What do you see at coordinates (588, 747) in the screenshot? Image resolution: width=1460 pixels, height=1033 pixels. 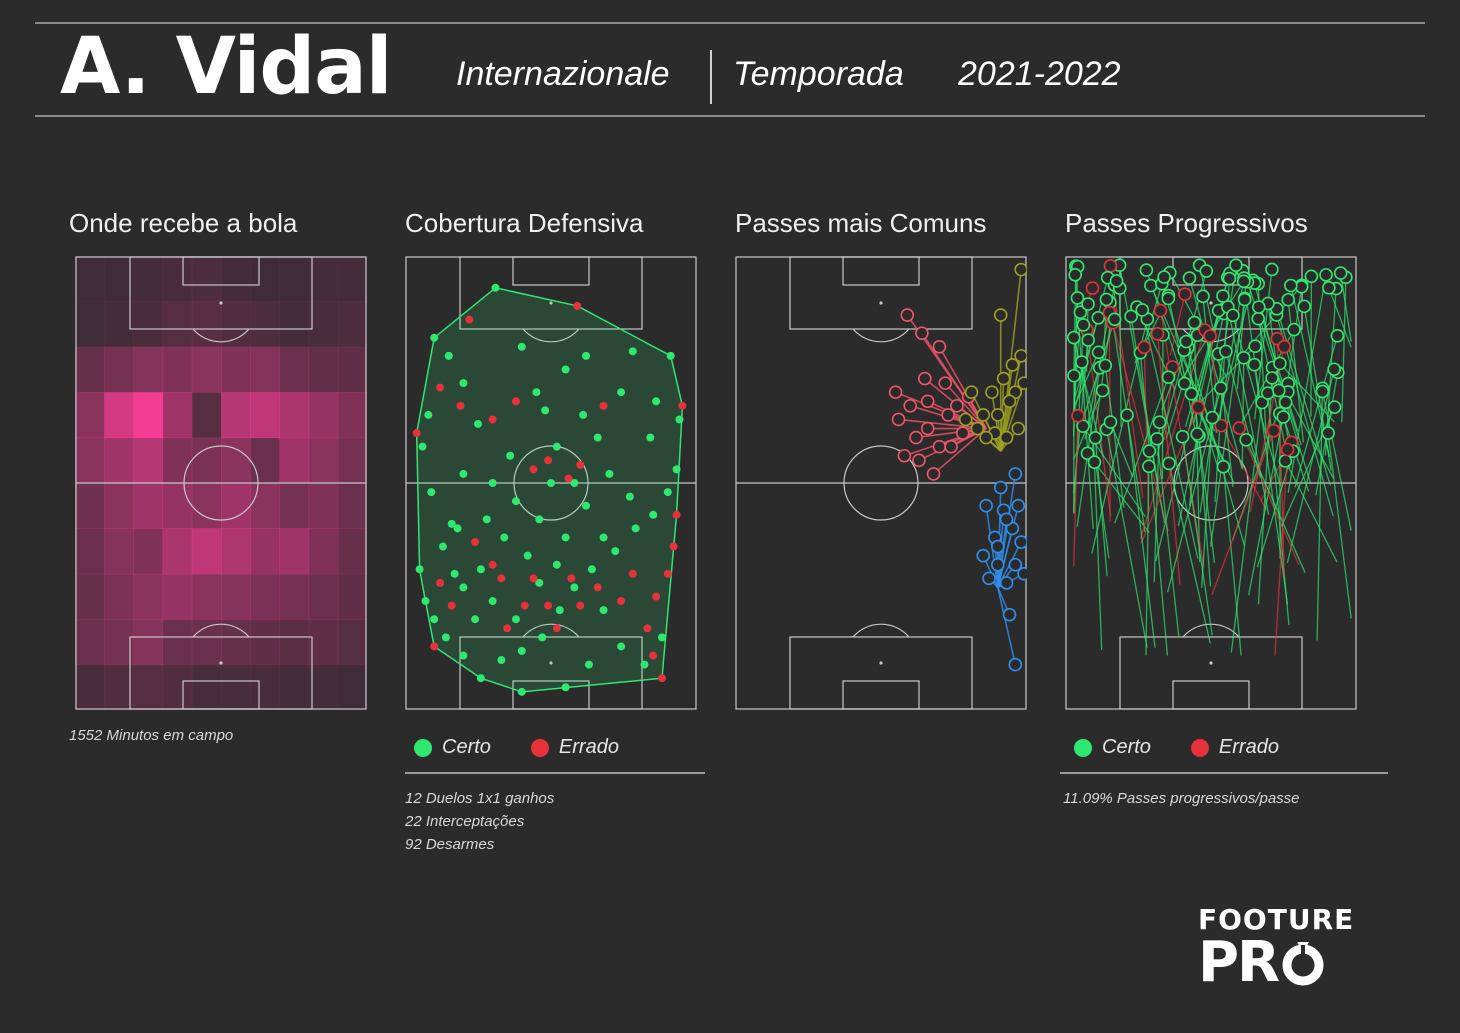 I see `legend-label-fail: Errado` at bounding box center [588, 747].